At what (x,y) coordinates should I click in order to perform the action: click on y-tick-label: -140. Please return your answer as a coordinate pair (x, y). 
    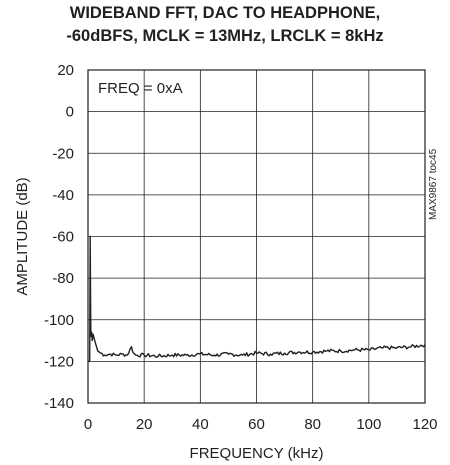
    Looking at the image, I should click on (59, 403).